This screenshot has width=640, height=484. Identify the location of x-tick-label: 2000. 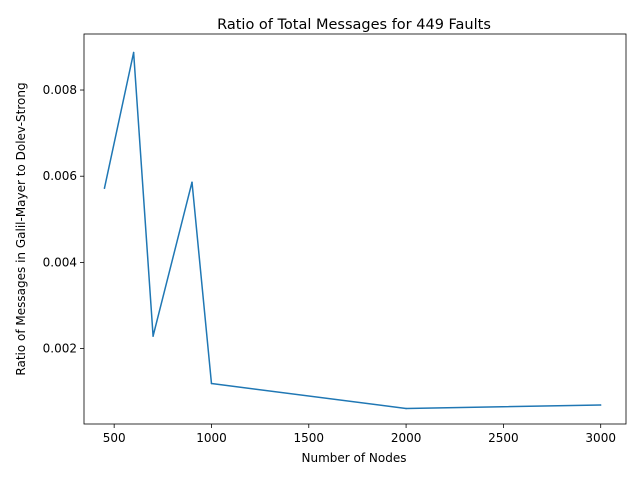
(406, 438).